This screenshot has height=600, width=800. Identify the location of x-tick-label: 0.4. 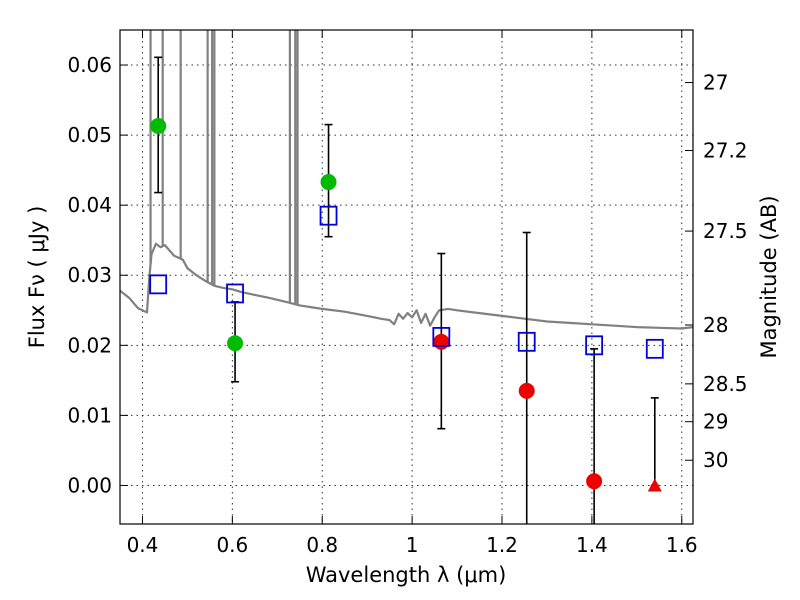
(143, 545).